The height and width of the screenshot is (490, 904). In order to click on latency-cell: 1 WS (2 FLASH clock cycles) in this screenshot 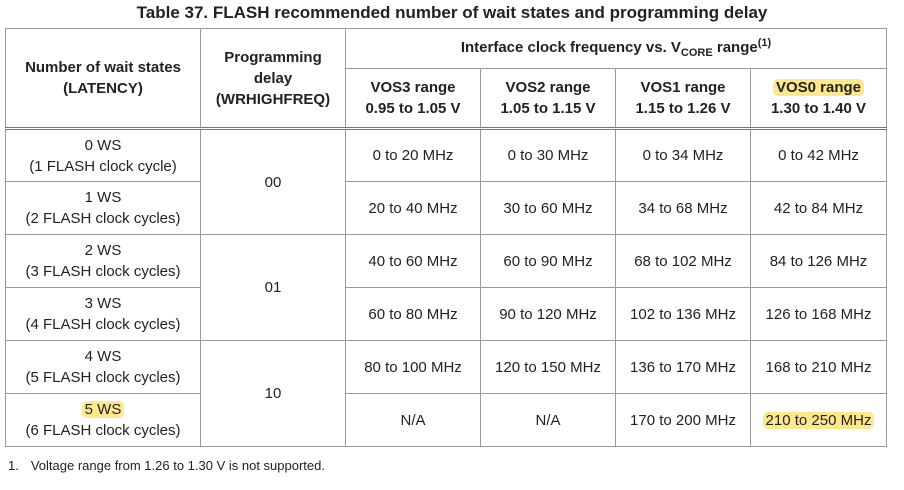, I will do `click(103, 208)`.